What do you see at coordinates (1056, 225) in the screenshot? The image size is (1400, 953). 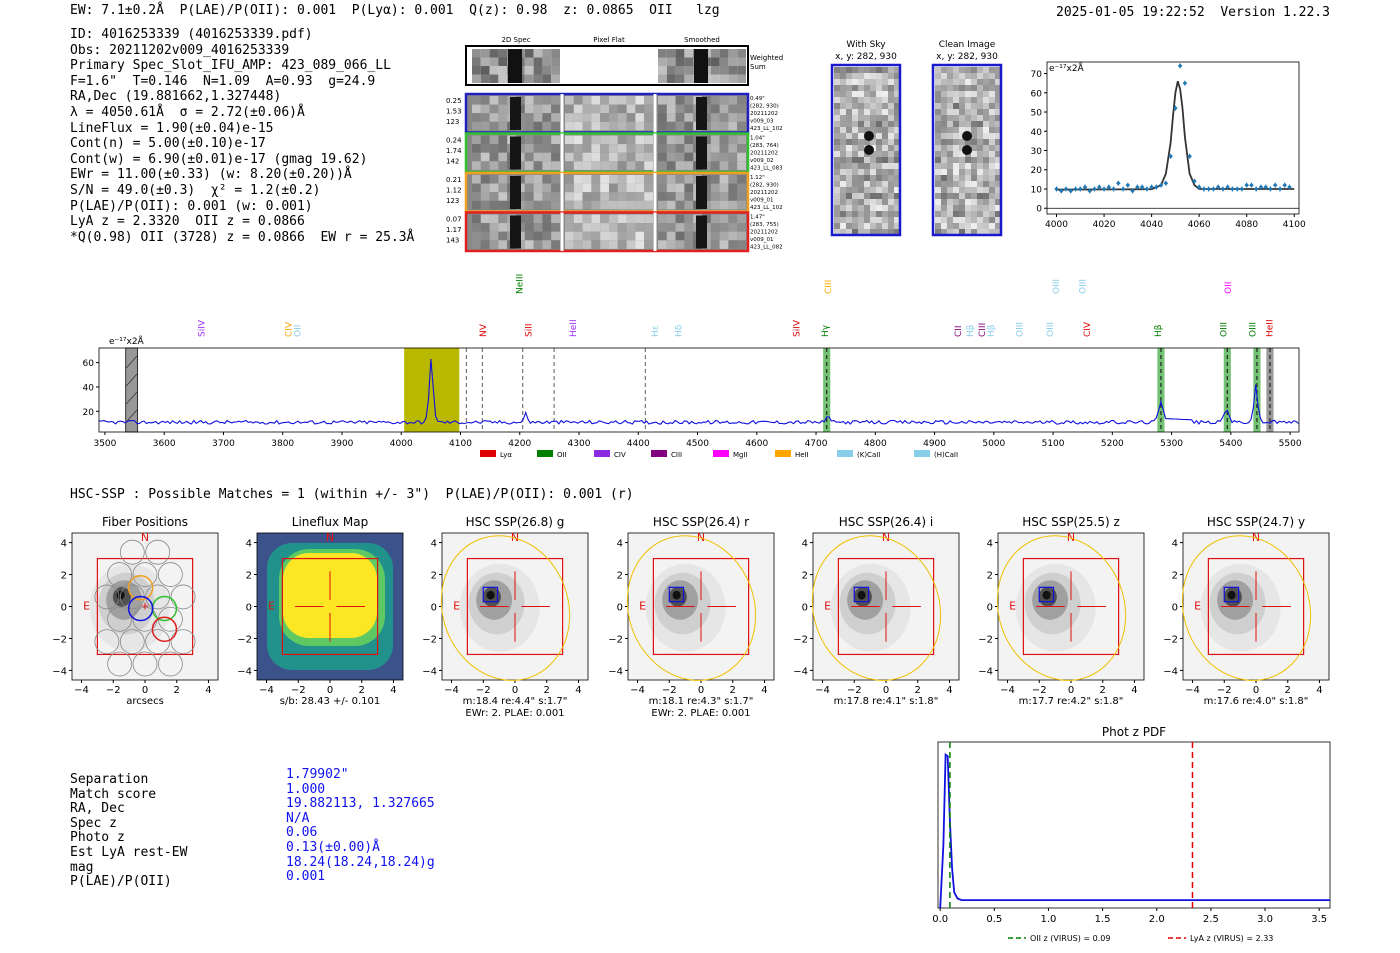 I see `x-tick-label: 4000` at bounding box center [1056, 225].